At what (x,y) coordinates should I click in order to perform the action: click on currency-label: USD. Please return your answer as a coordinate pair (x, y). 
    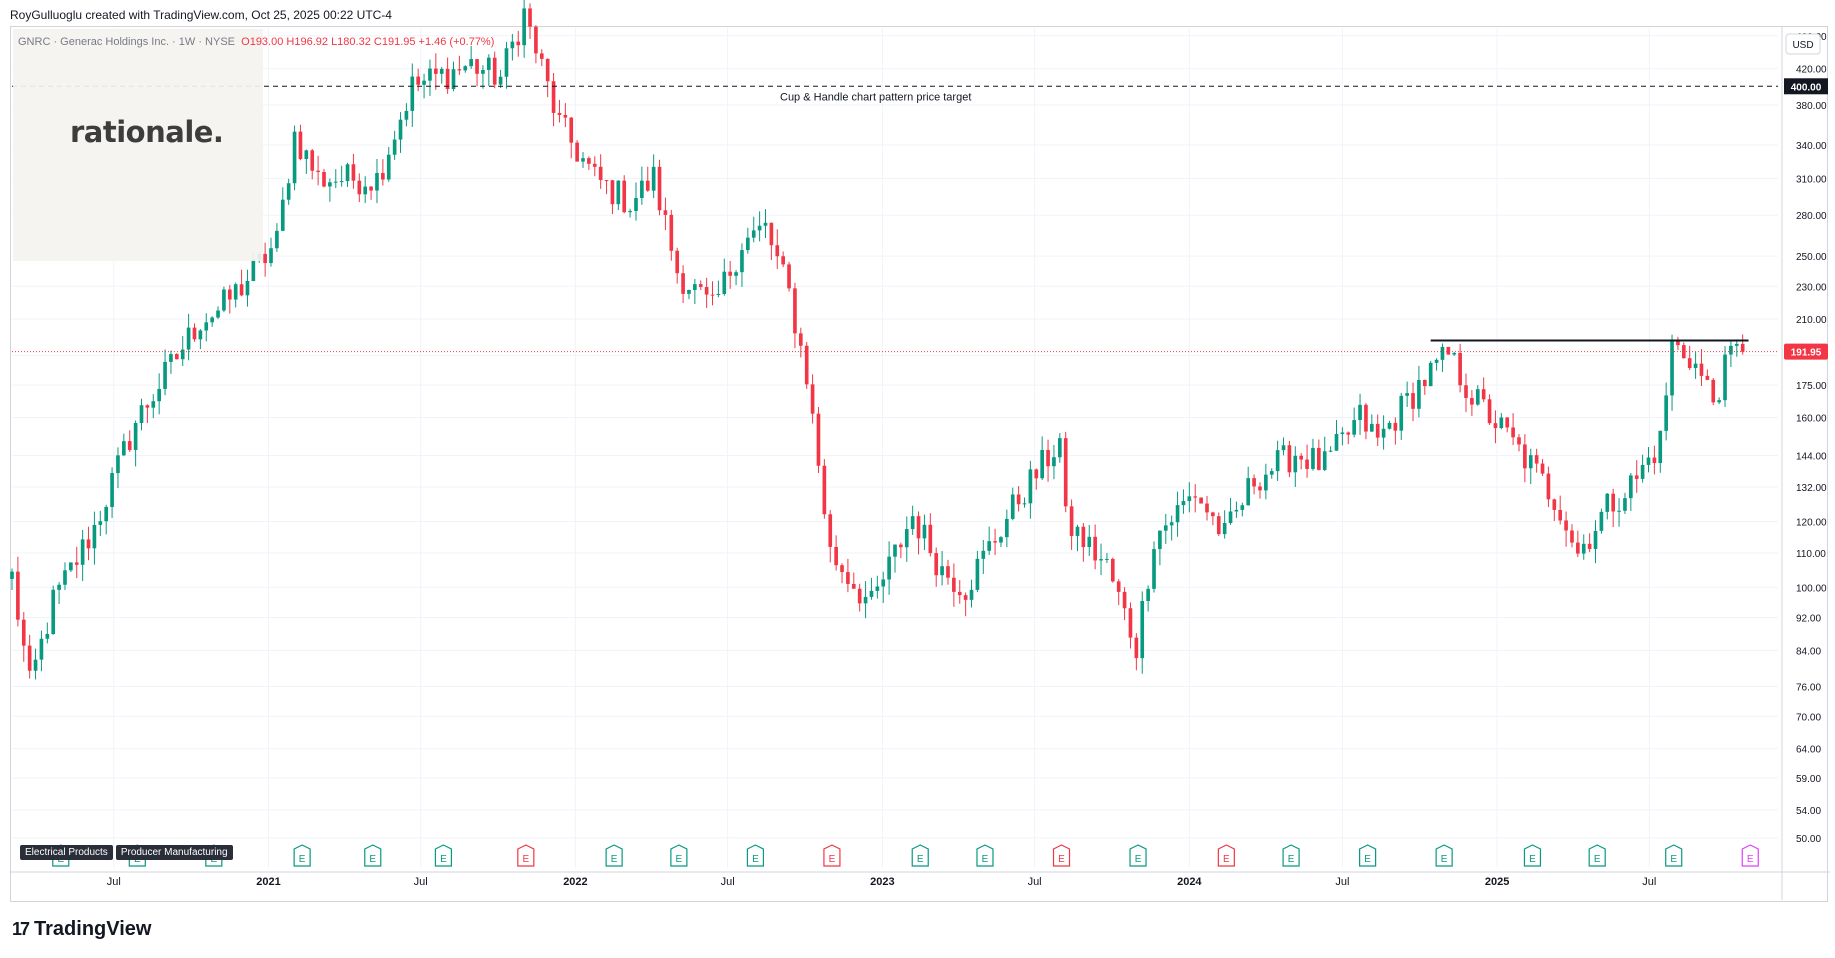
    Looking at the image, I should click on (1802, 45).